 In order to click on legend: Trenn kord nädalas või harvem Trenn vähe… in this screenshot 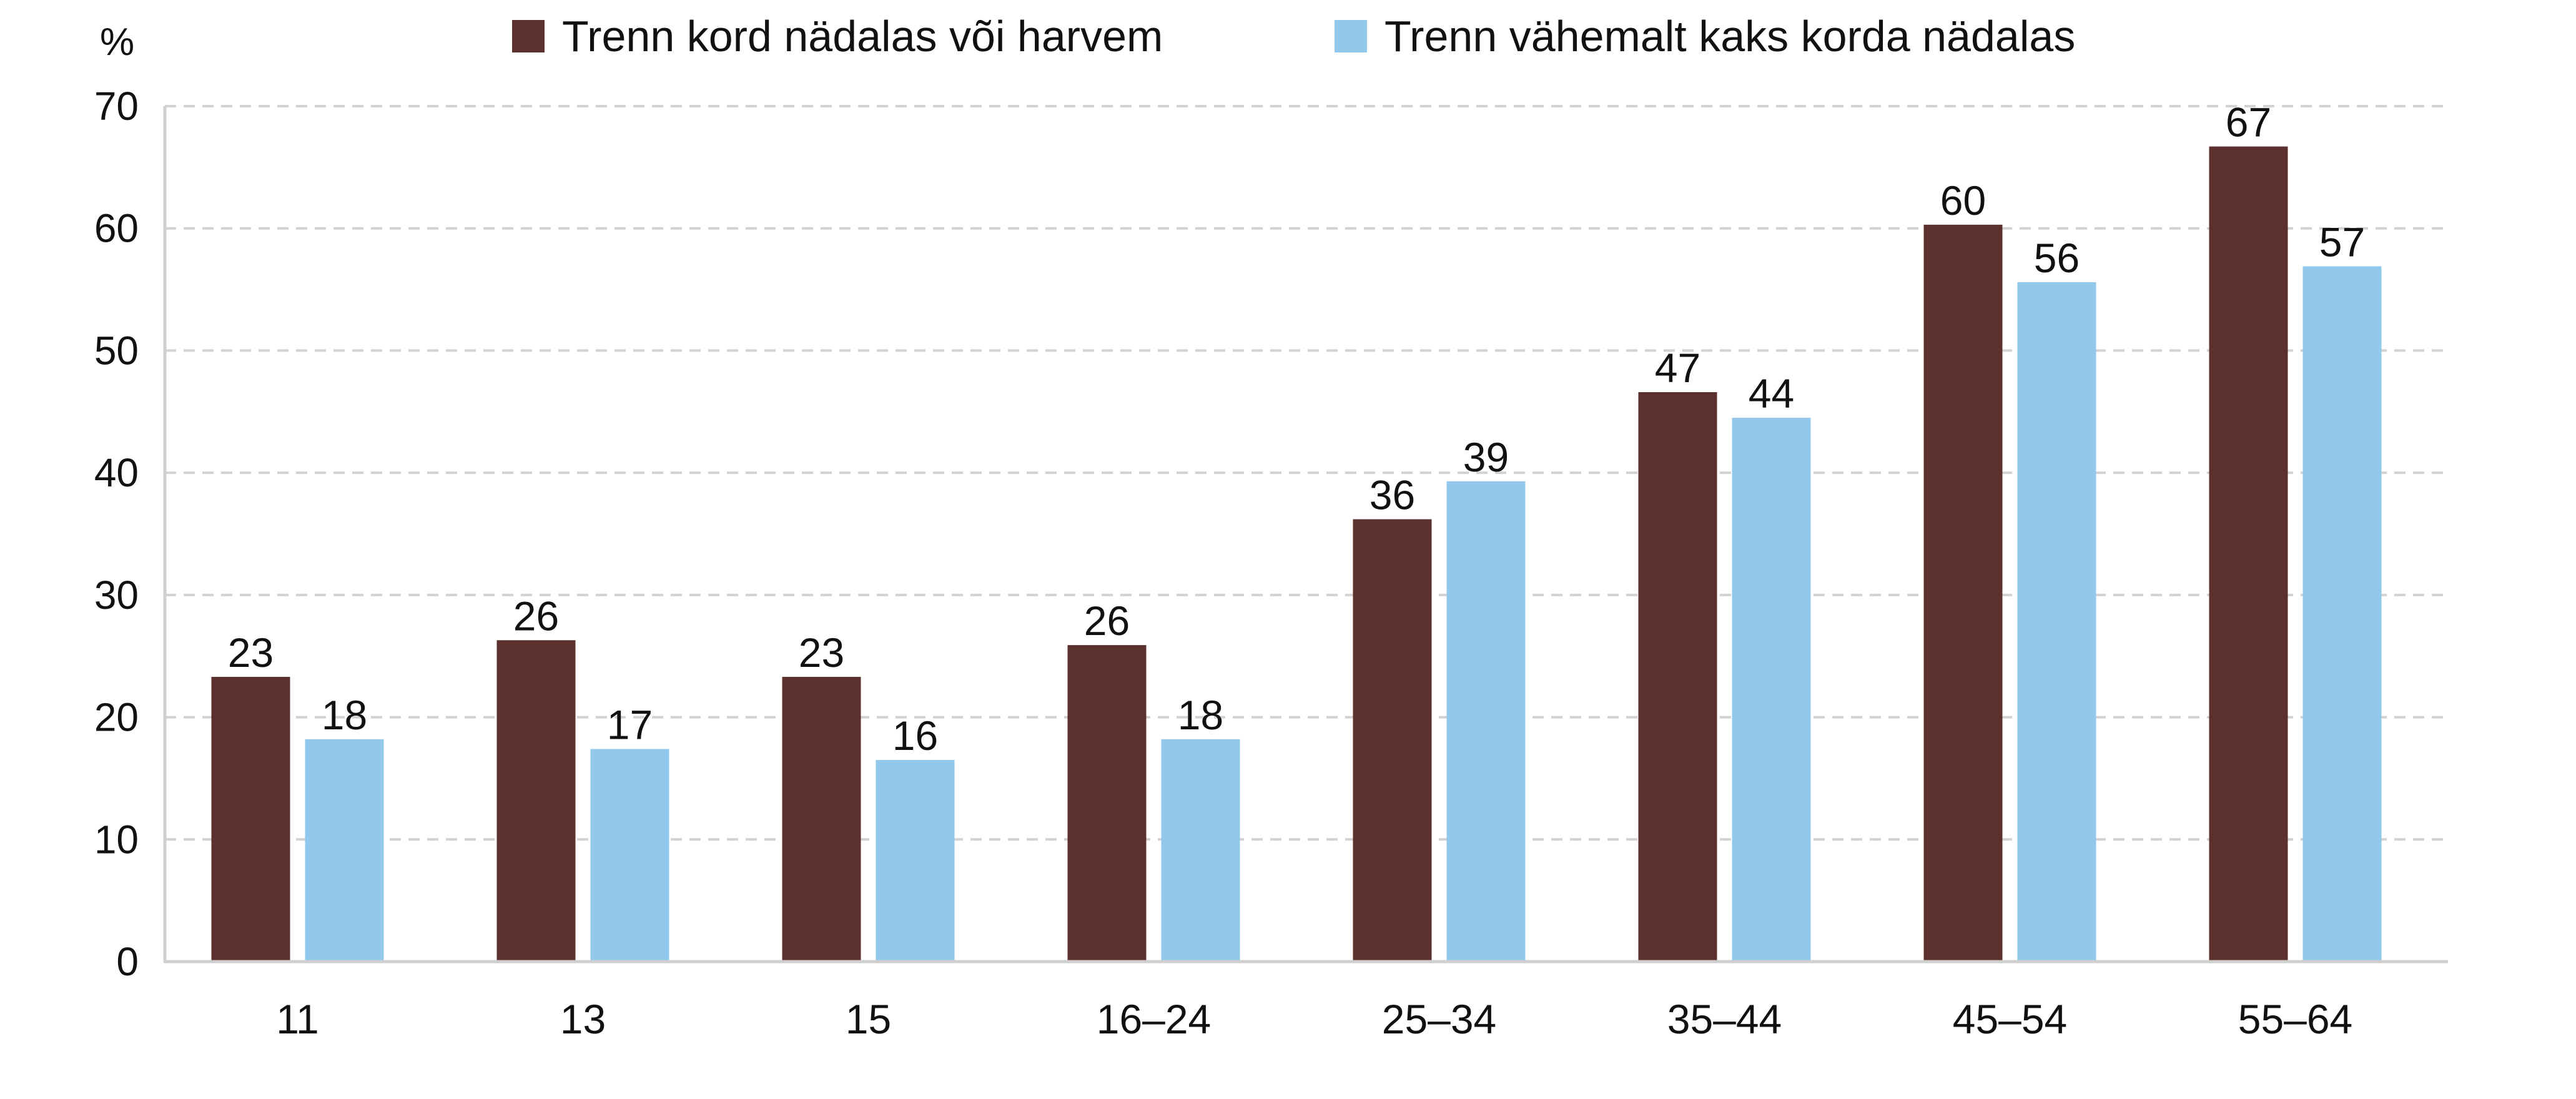, I will do `click(1294, 36)`.